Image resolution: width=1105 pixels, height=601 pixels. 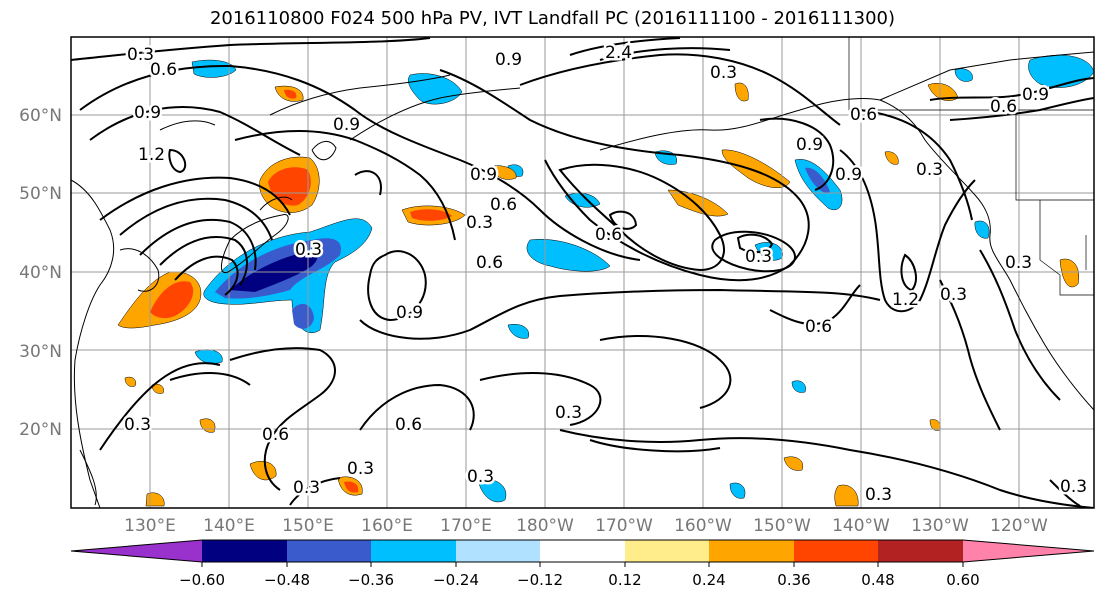 What do you see at coordinates (150, 526) in the screenshot?
I see `lon-tick-label: 130°E` at bounding box center [150, 526].